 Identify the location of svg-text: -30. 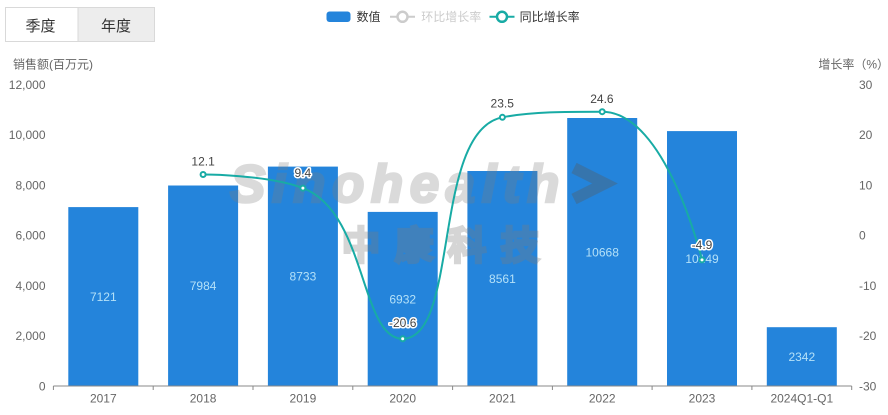
(868, 386).